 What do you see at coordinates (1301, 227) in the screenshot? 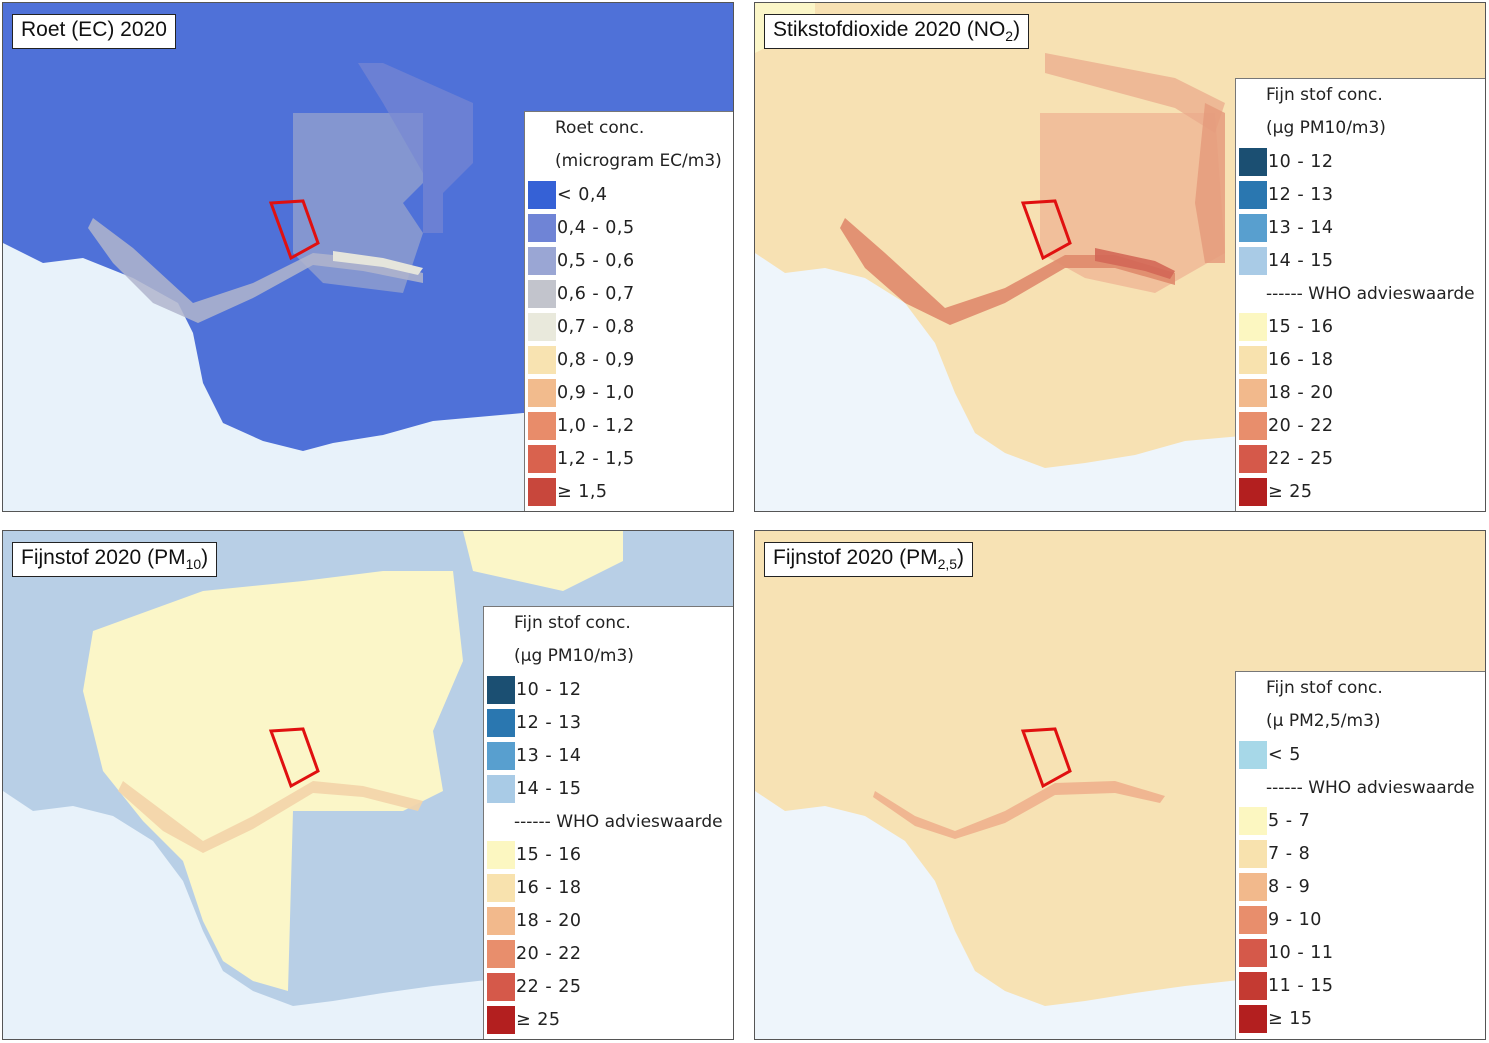
I see `legend-label: 13 - 14` at bounding box center [1301, 227].